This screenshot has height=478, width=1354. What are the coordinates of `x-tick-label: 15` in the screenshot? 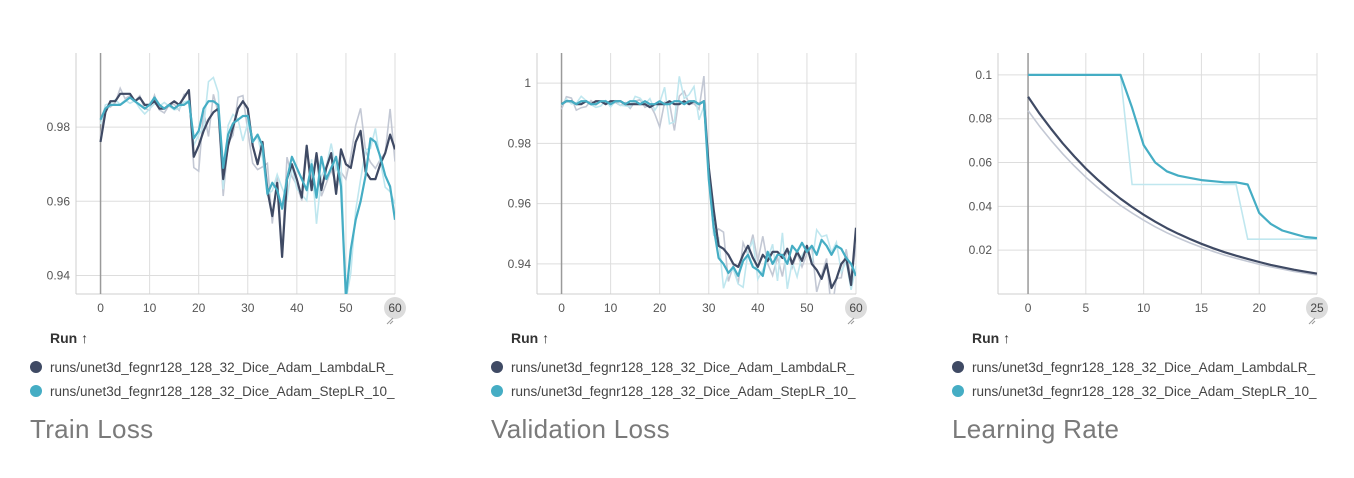 It's located at (1202, 308).